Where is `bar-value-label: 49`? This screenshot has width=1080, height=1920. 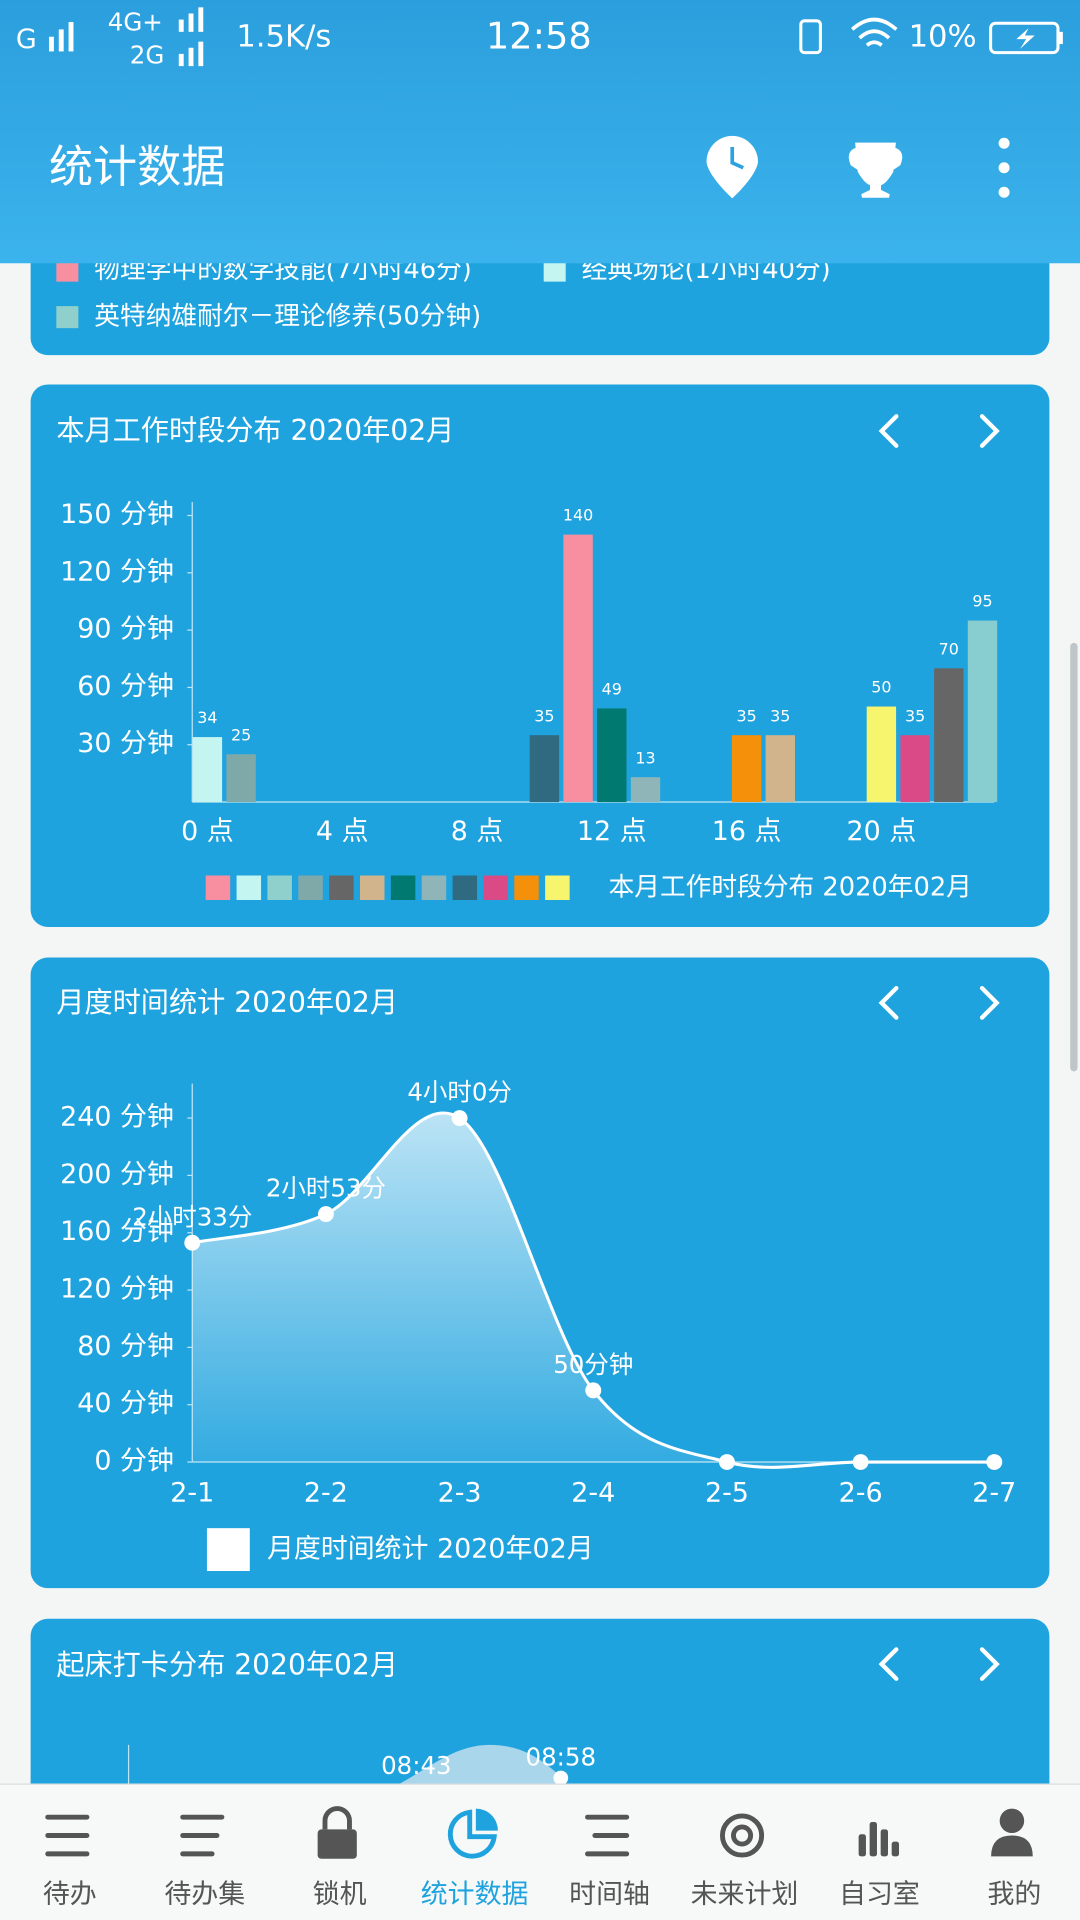 bar-value-label: 49 is located at coordinates (612, 689).